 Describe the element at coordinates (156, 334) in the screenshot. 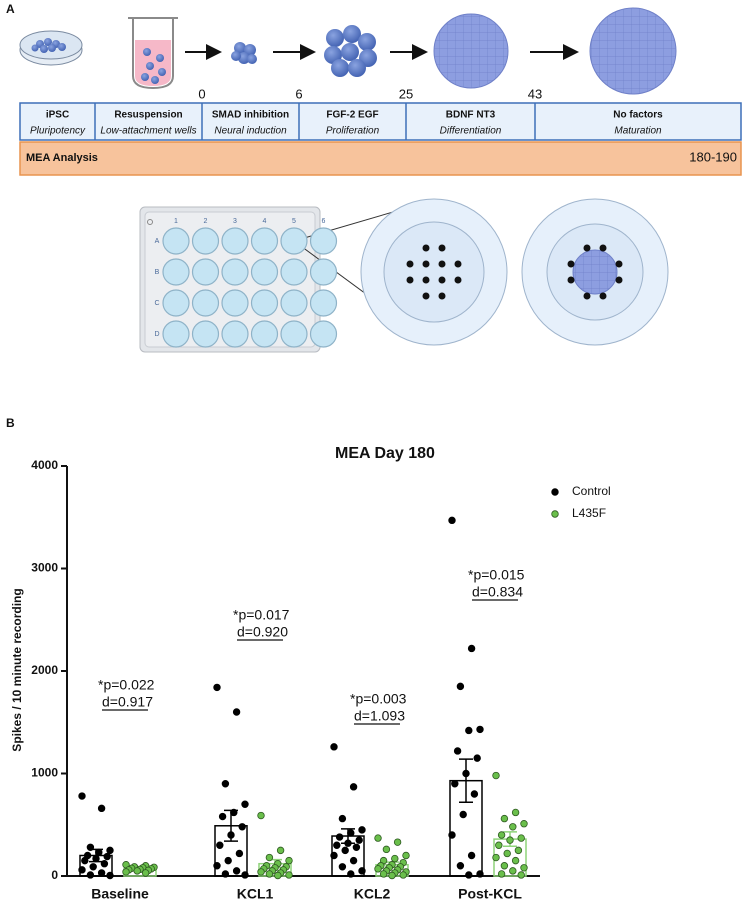

I see `plate-row: D` at that location.